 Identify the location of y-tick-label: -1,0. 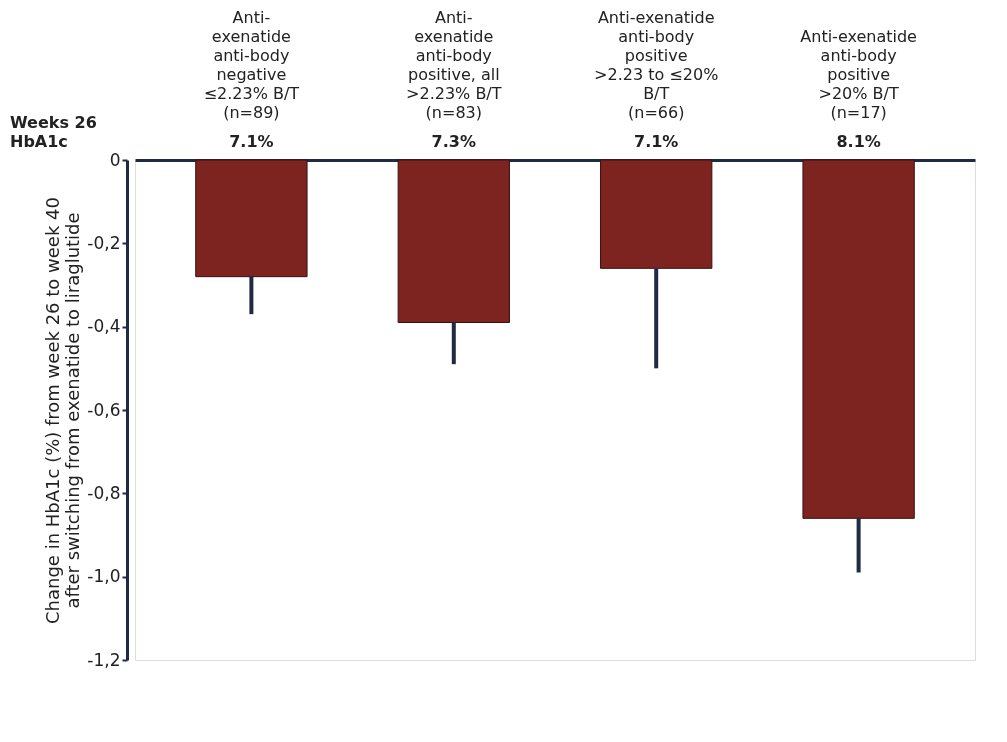
(104, 576).